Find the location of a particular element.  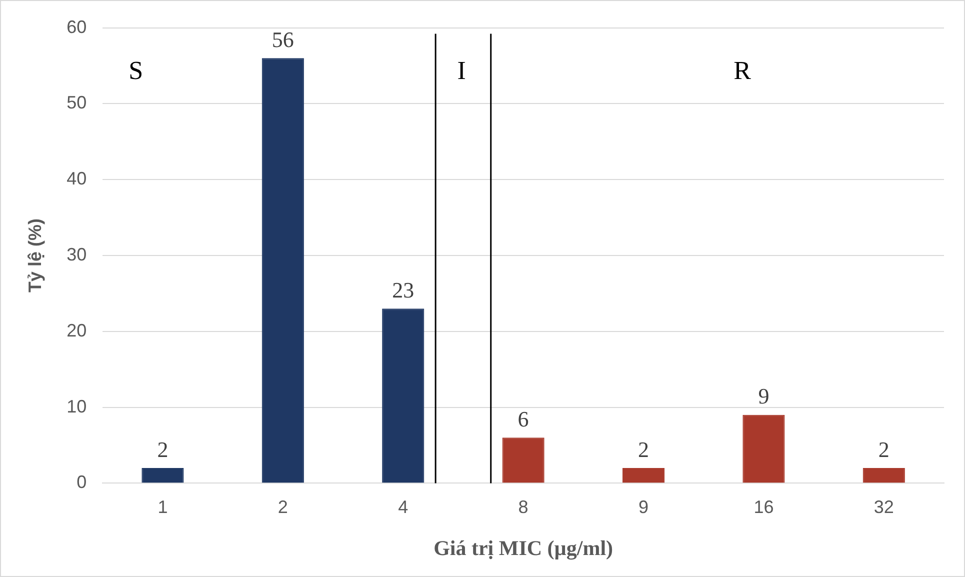

y-tick-label: 20 is located at coordinates (76, 330).